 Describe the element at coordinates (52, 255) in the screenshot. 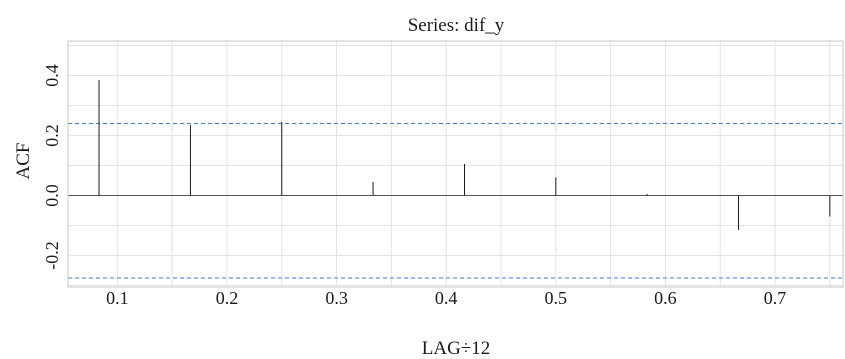

I see `y-tick-label: -0.2` at that location.